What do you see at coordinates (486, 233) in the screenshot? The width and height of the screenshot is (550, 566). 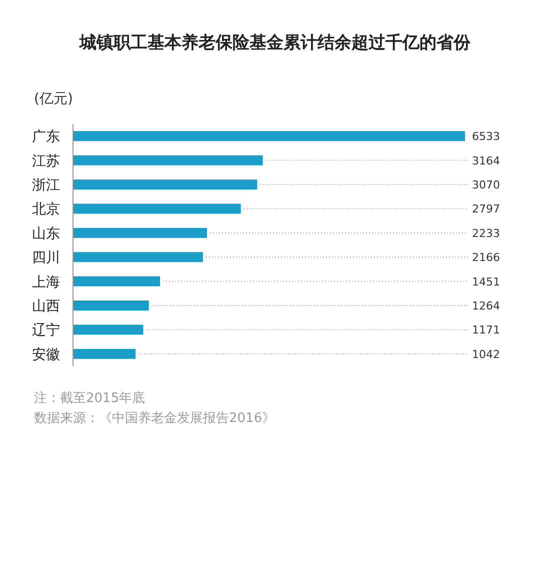 I see `data-label: 2233` at bounding box center [486, 233].